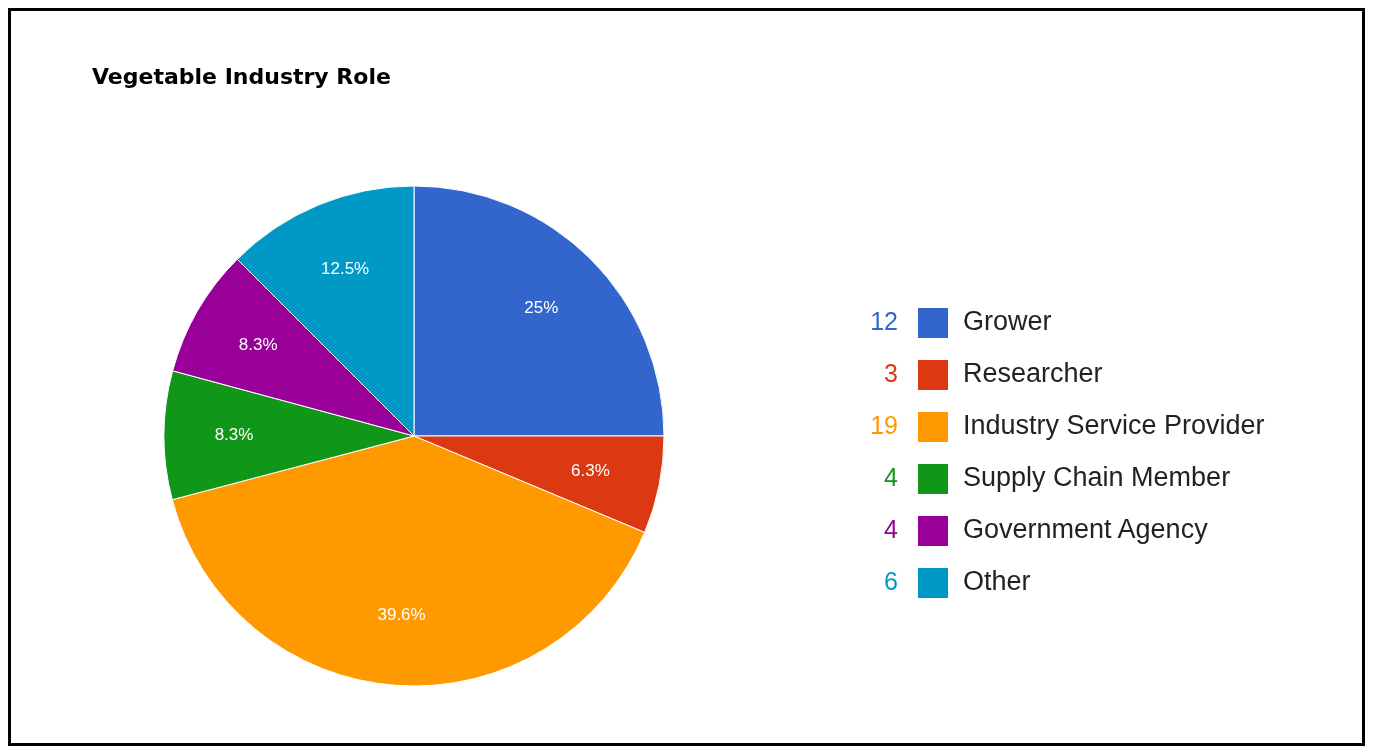 This screenshot has width=1373, height=754. What do you see at coordinates (541, 308) in the screenshot?
I see `data-label: 25%` at bounding box center [541, 308].